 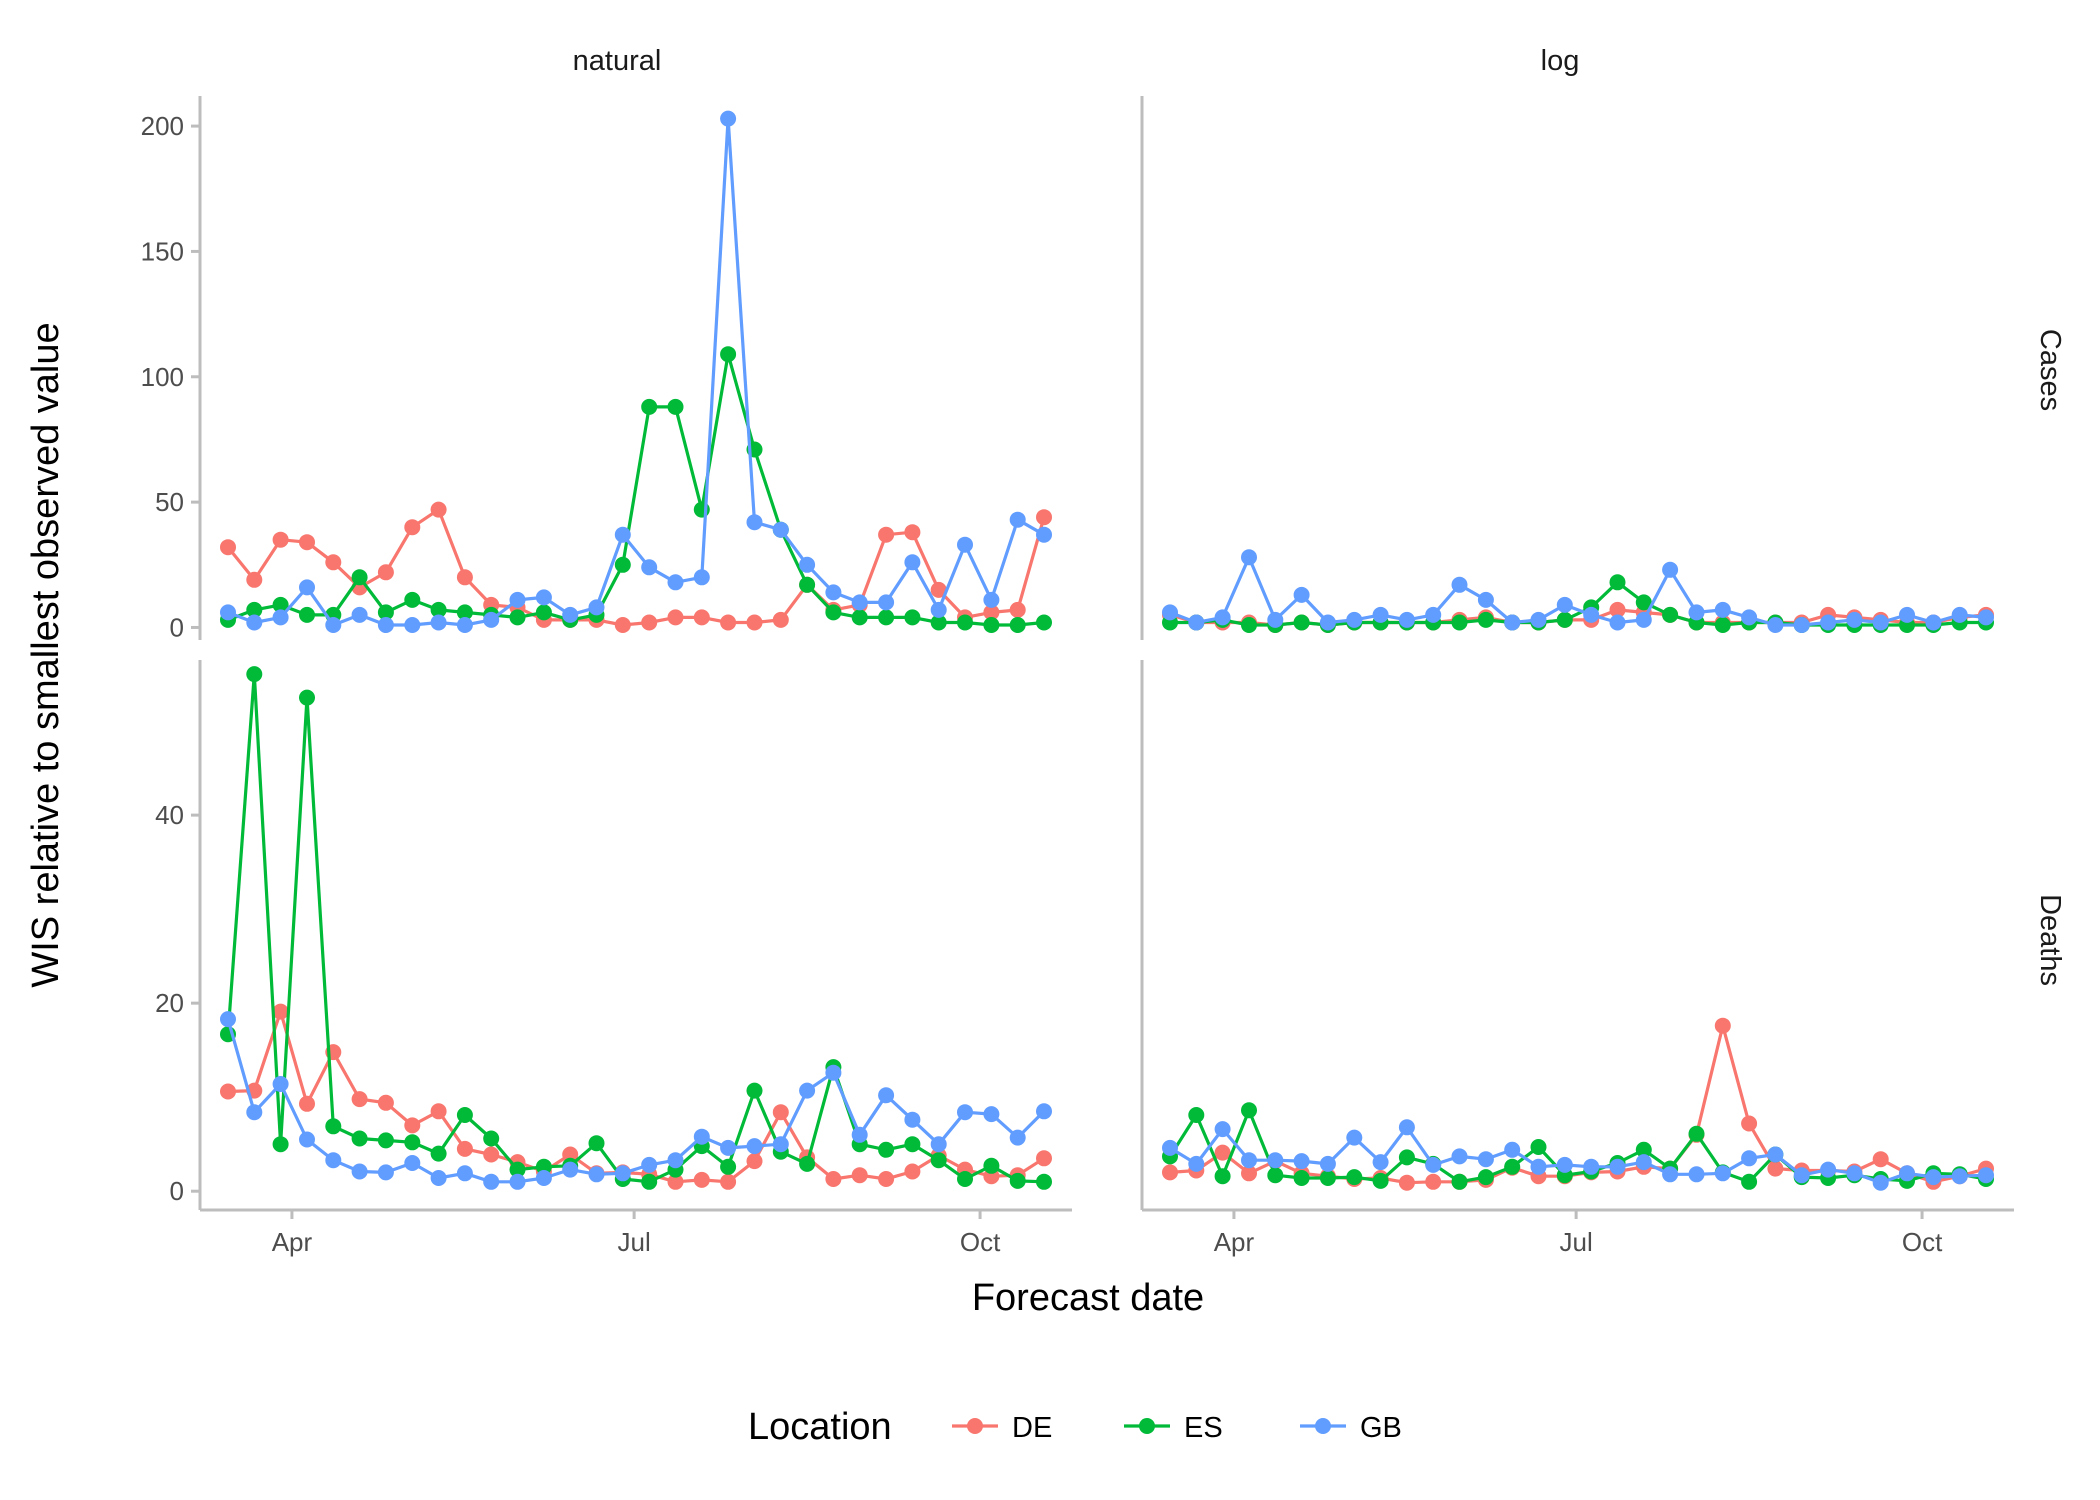 I want to click on x-tick-label: Oct, so click(x=1922, y=1242).